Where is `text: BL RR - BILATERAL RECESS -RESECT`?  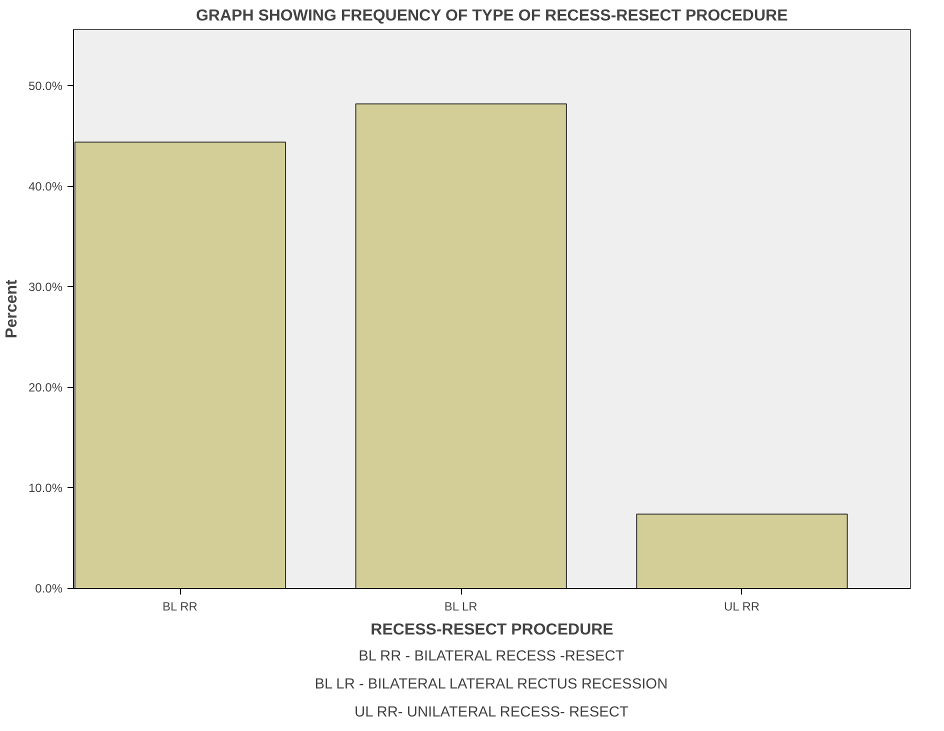
text: BL RR - BILATERAL RECESS -RESECT is located at coordinates (491, 656).